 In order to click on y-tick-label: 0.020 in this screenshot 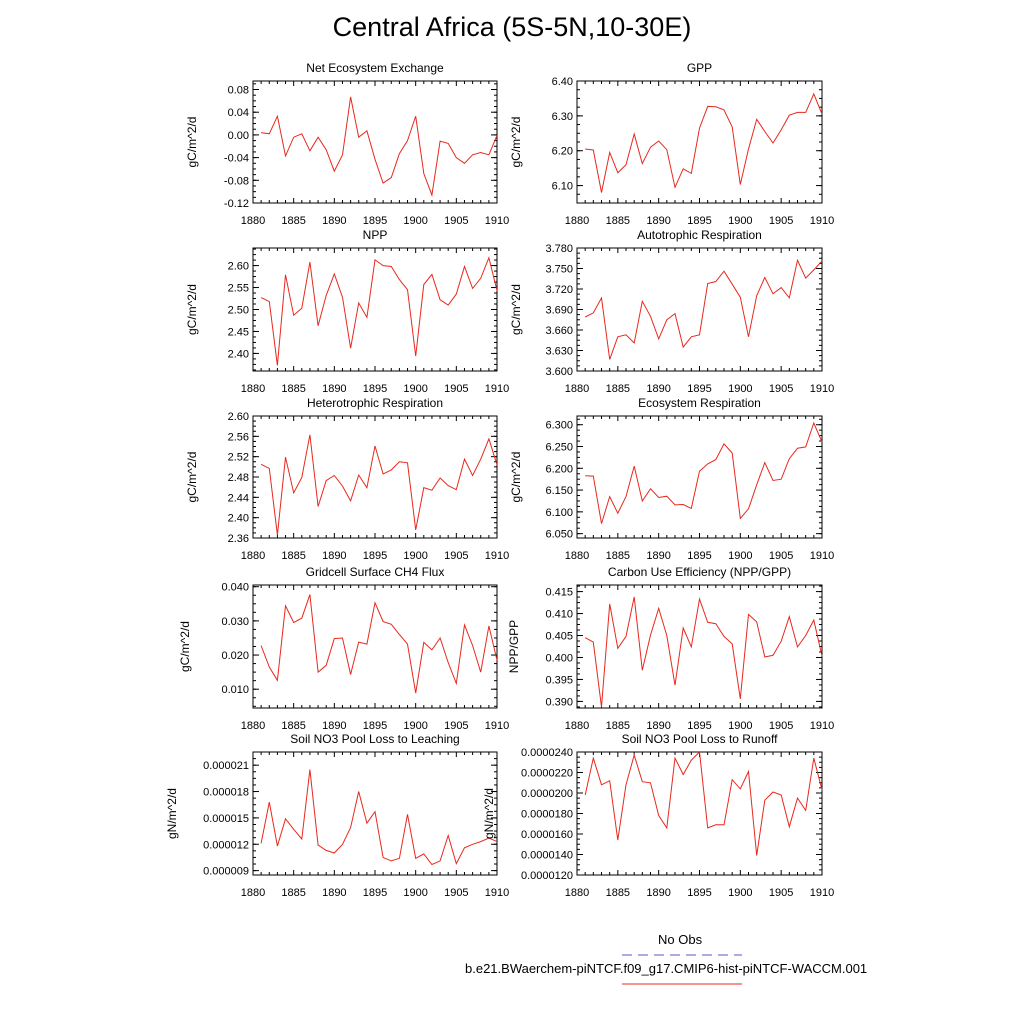, I will do `click(235, 656)`.